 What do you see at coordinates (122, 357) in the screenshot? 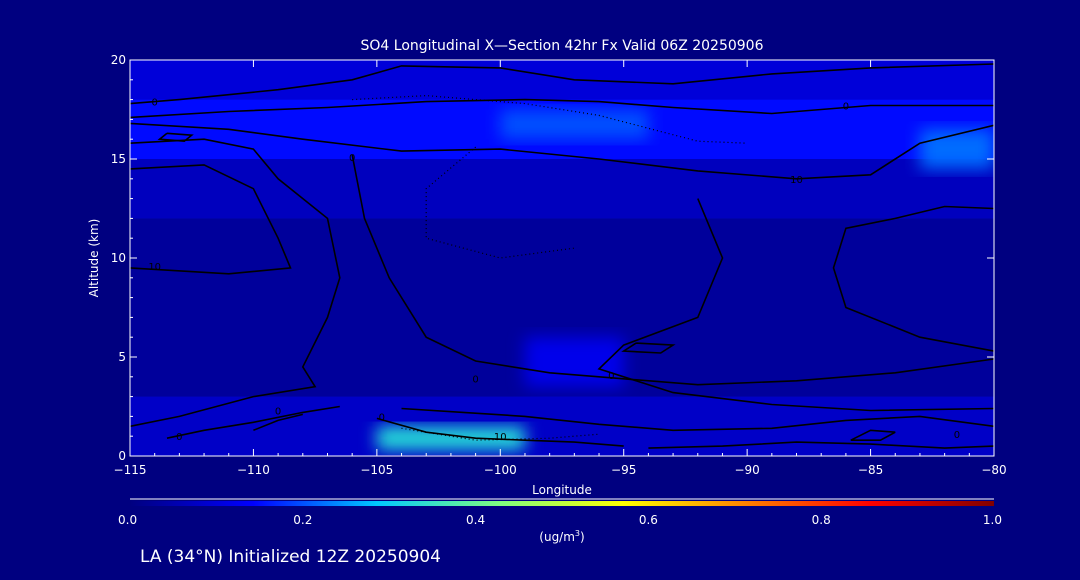
I see `y-tick-label-1: 5` at bounding box center [122, 357].